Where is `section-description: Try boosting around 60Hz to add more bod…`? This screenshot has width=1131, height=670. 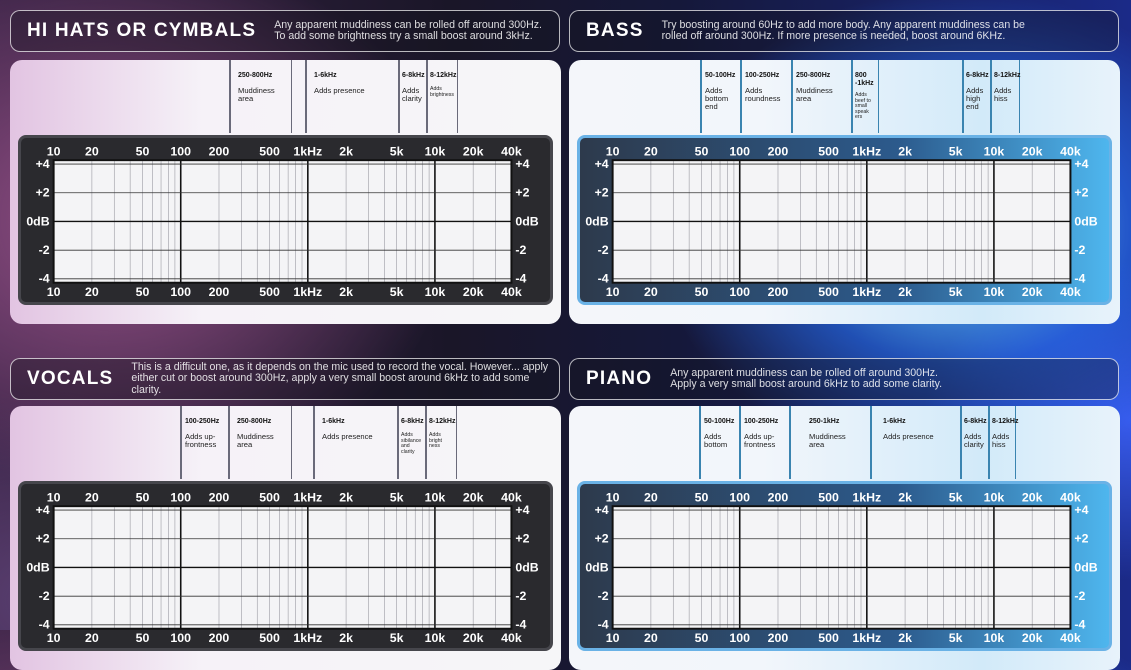
section-description: Try boosting around 60Hz to add more bod… is located at coordinates (843, 30).